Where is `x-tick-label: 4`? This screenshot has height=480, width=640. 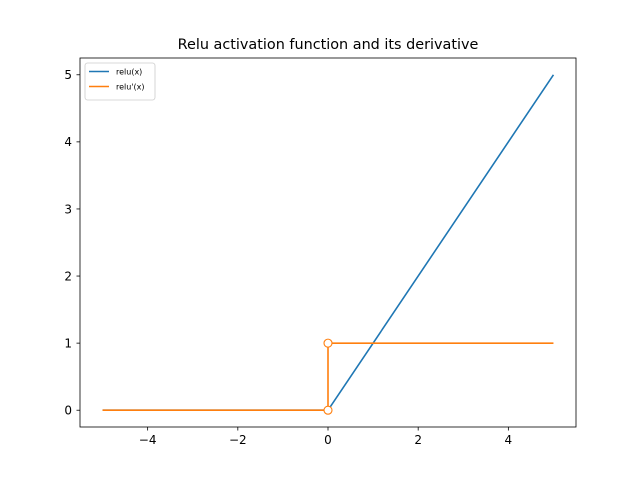 x-tick-label: 4 is located at coordinates (509, 440).